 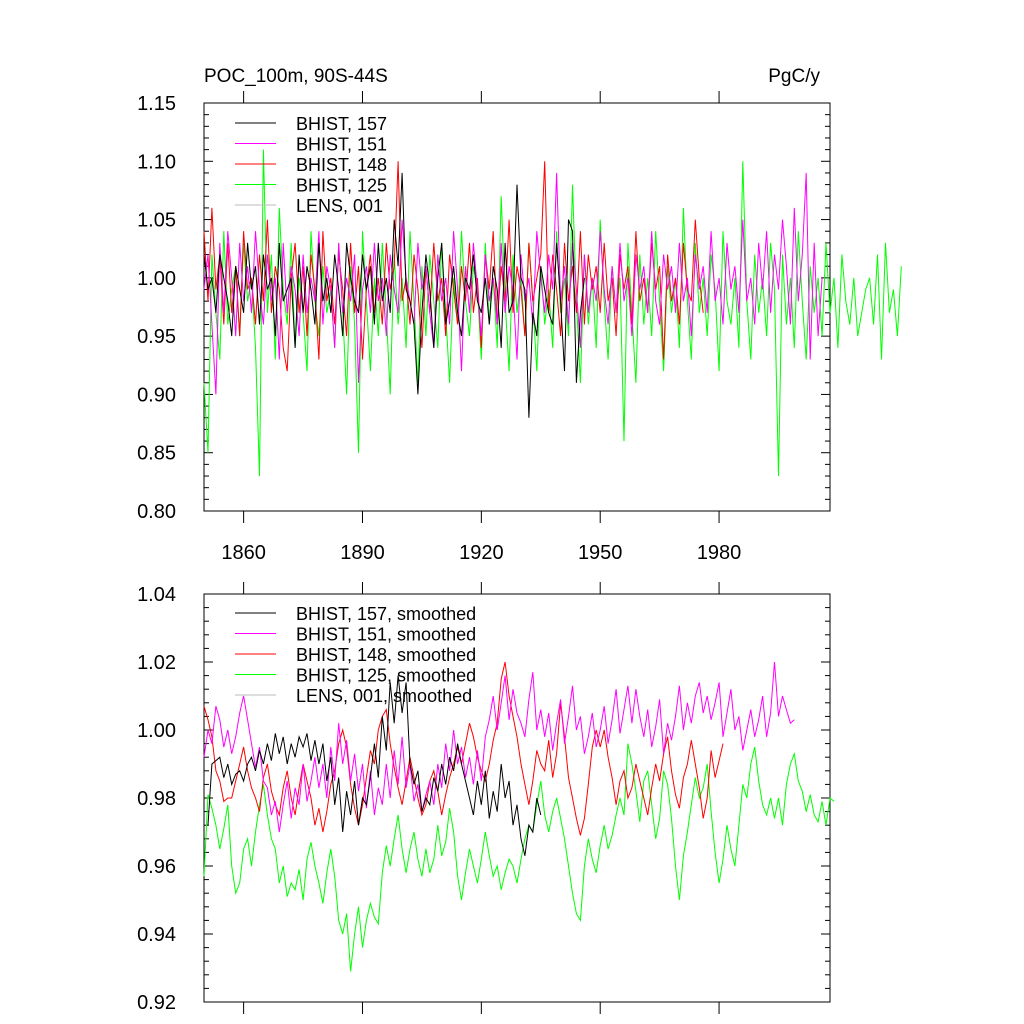 I want to click on legend-label: LENS, 001, smoothed, so click(x=384, y=696).